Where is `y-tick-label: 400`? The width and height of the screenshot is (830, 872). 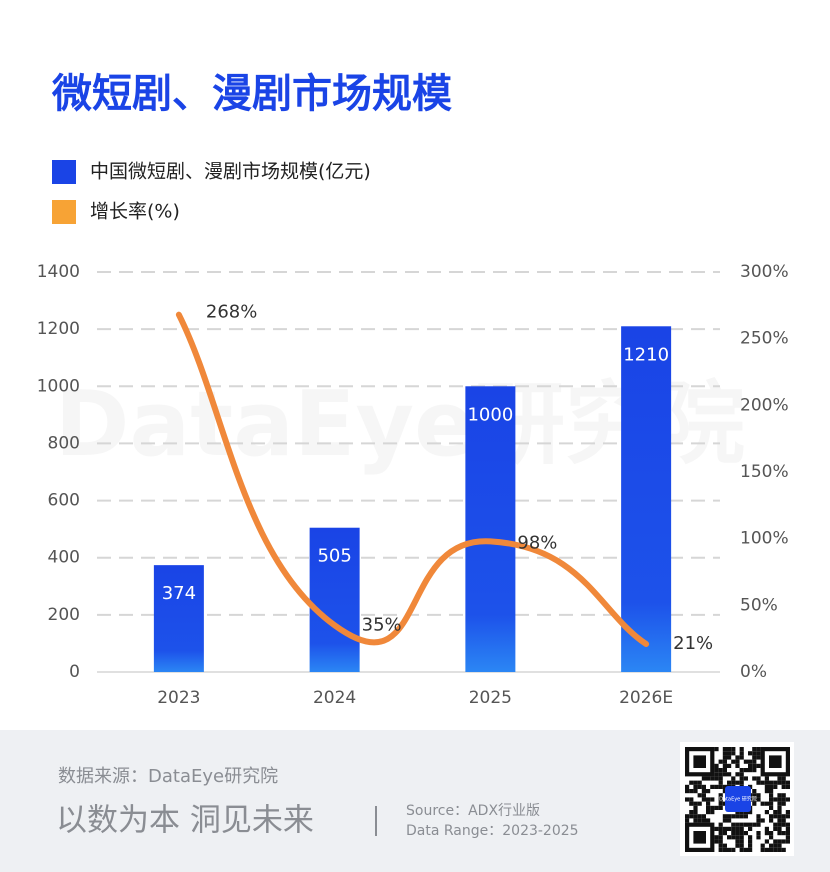
y-tick-label: 400 is located at coordinates (64, 558).